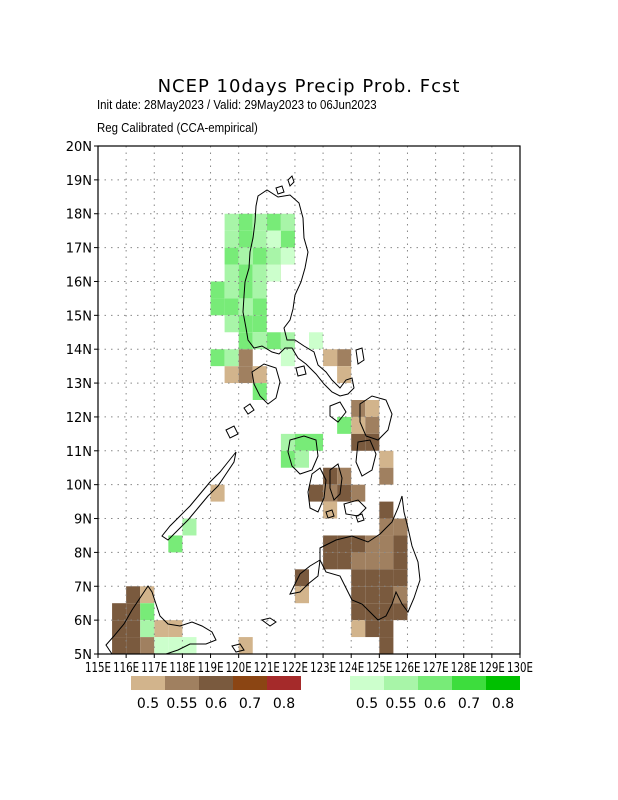 The width and height of the screenshot is (618, 800). What do you see at coordinates (148, 704) in the screenshot?
I see `dry-legend-label: 0.5` at bounding box center [148, 704].